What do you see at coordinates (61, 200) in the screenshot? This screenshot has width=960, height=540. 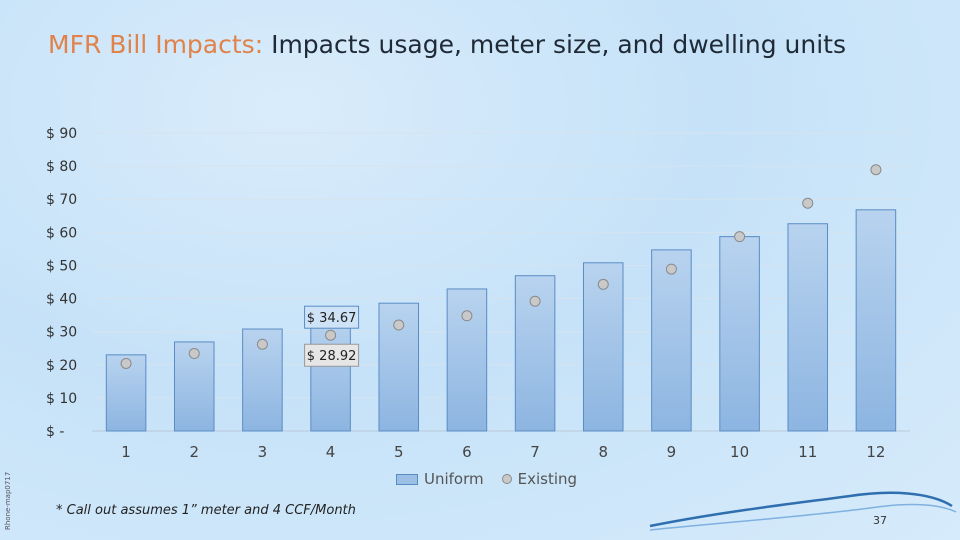 I see `y-tick-label: $ 70` at bounding box center [61, 200].